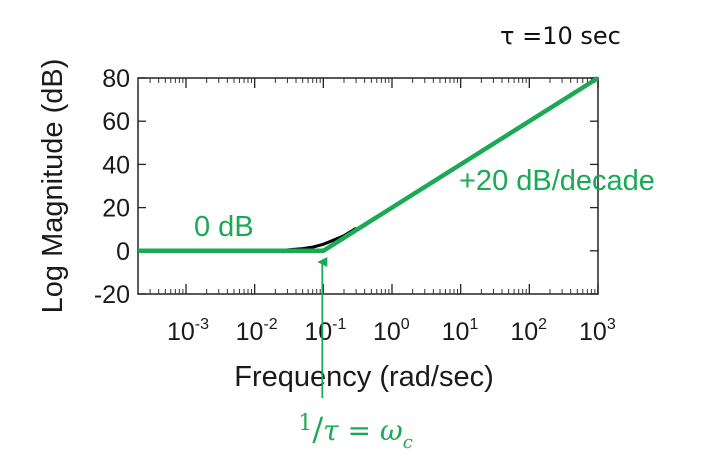 This screenshot has height=476, width=713. I want to click on y-tick-label: 40, so click(116, 165).